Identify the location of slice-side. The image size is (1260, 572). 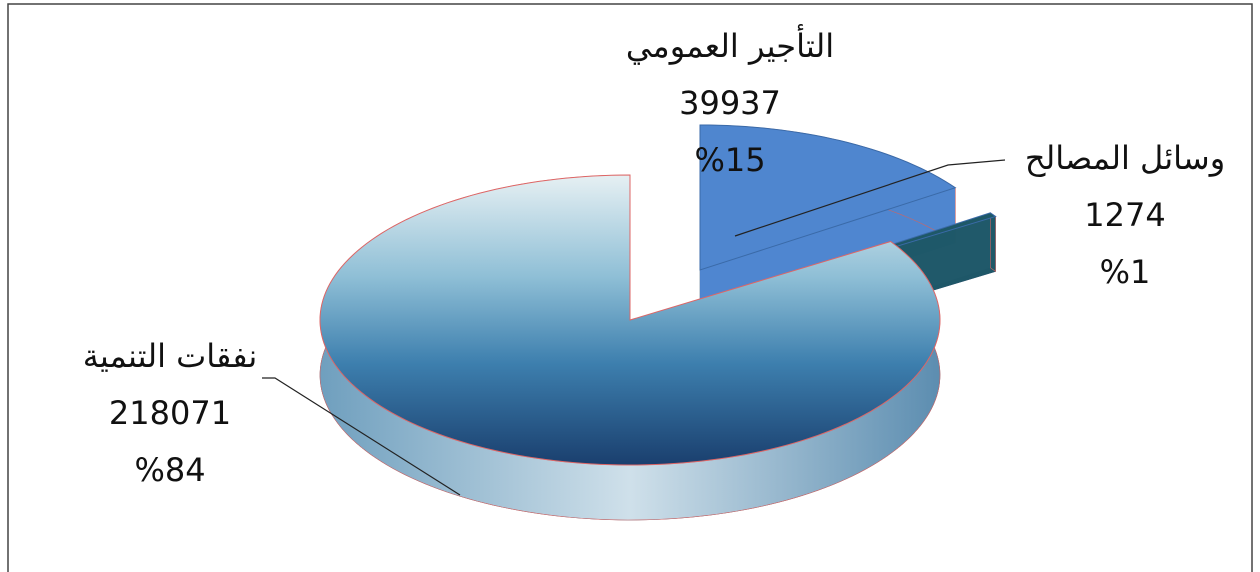
(993, 242).